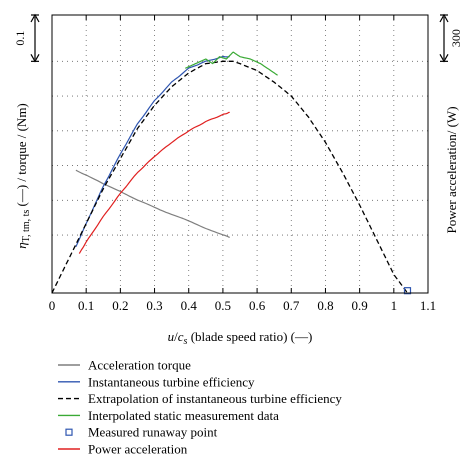  What do you see at coordinates (86, 305) in the screenshot?
I see `x-tick-label: 0.1` at bounding box center [86, 305].